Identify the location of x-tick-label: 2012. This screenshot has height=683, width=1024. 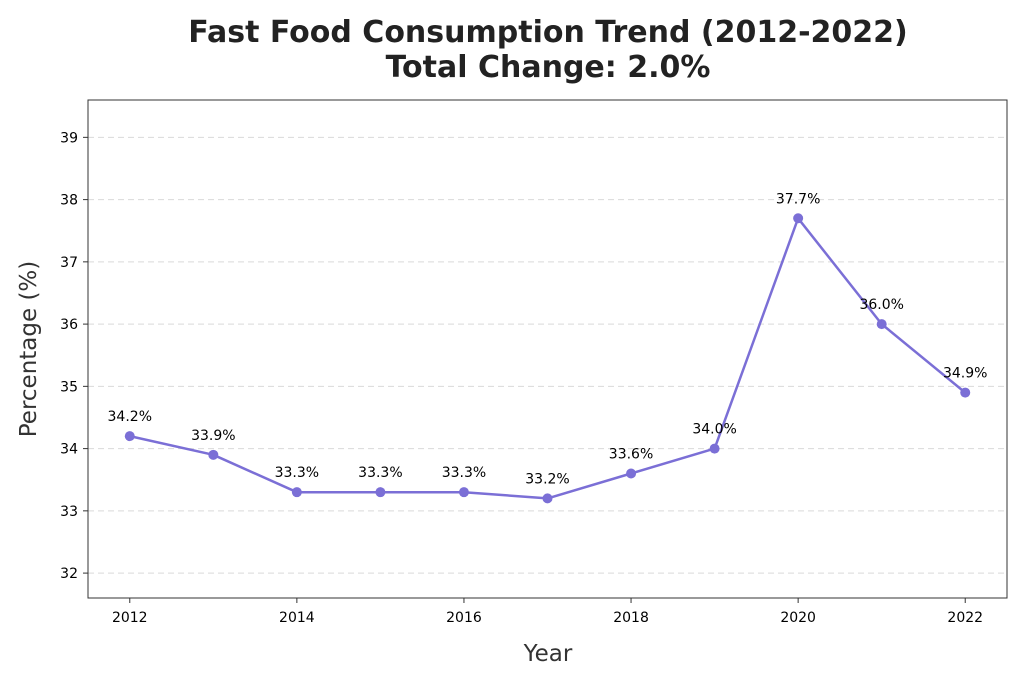
(130, 618).